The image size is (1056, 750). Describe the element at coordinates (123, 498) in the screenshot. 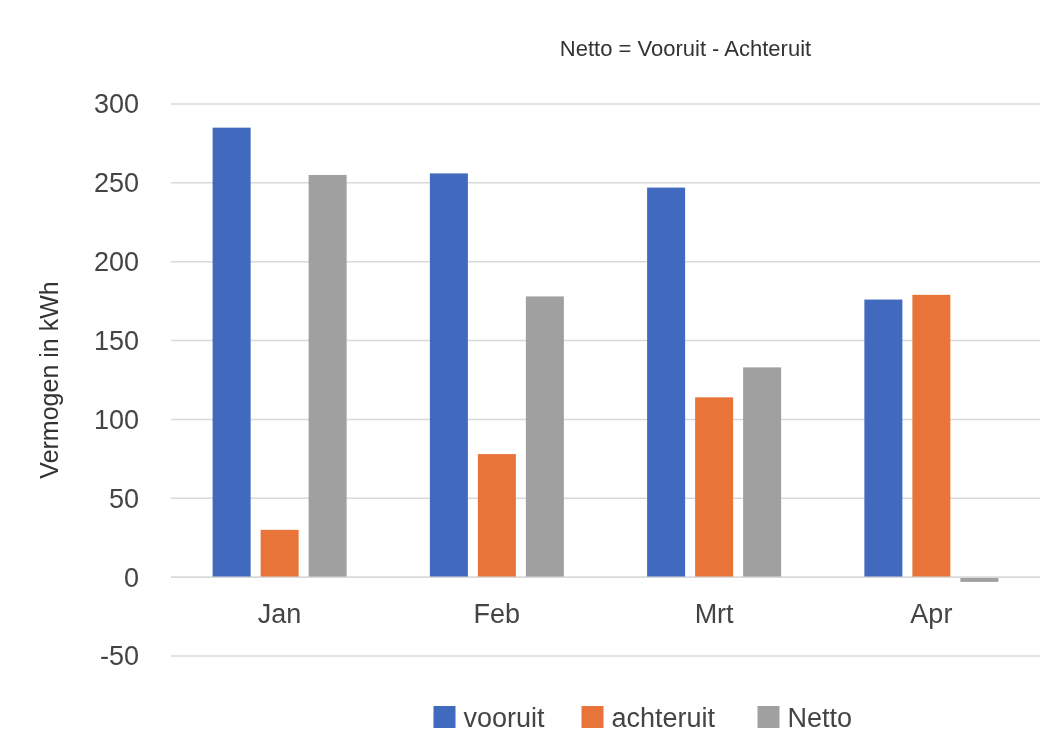

I see `y-tick-label: 50` at that location.